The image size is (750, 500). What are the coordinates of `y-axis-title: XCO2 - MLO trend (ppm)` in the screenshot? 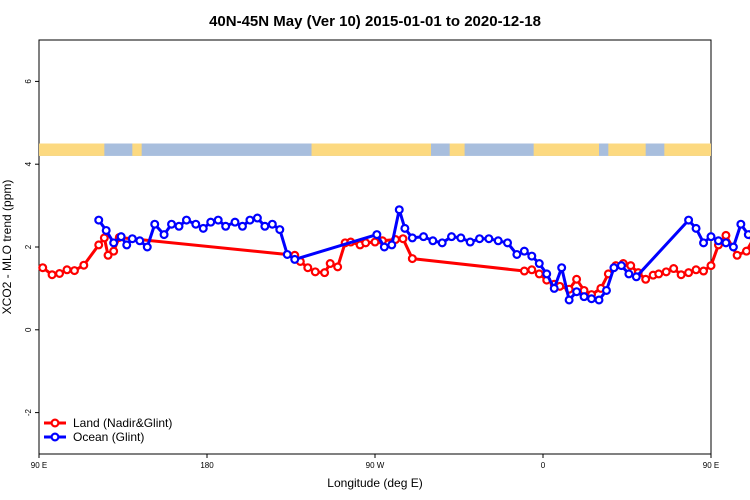 It's located at (7, 247).